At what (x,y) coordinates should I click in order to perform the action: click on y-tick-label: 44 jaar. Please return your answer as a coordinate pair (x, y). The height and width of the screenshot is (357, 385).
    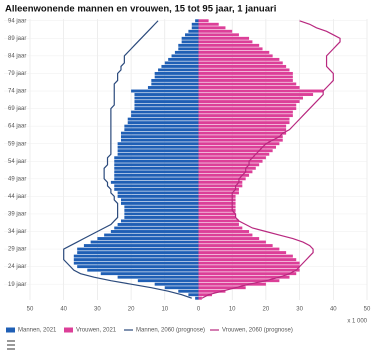
    Looking at the image, I should click on (17, 197).